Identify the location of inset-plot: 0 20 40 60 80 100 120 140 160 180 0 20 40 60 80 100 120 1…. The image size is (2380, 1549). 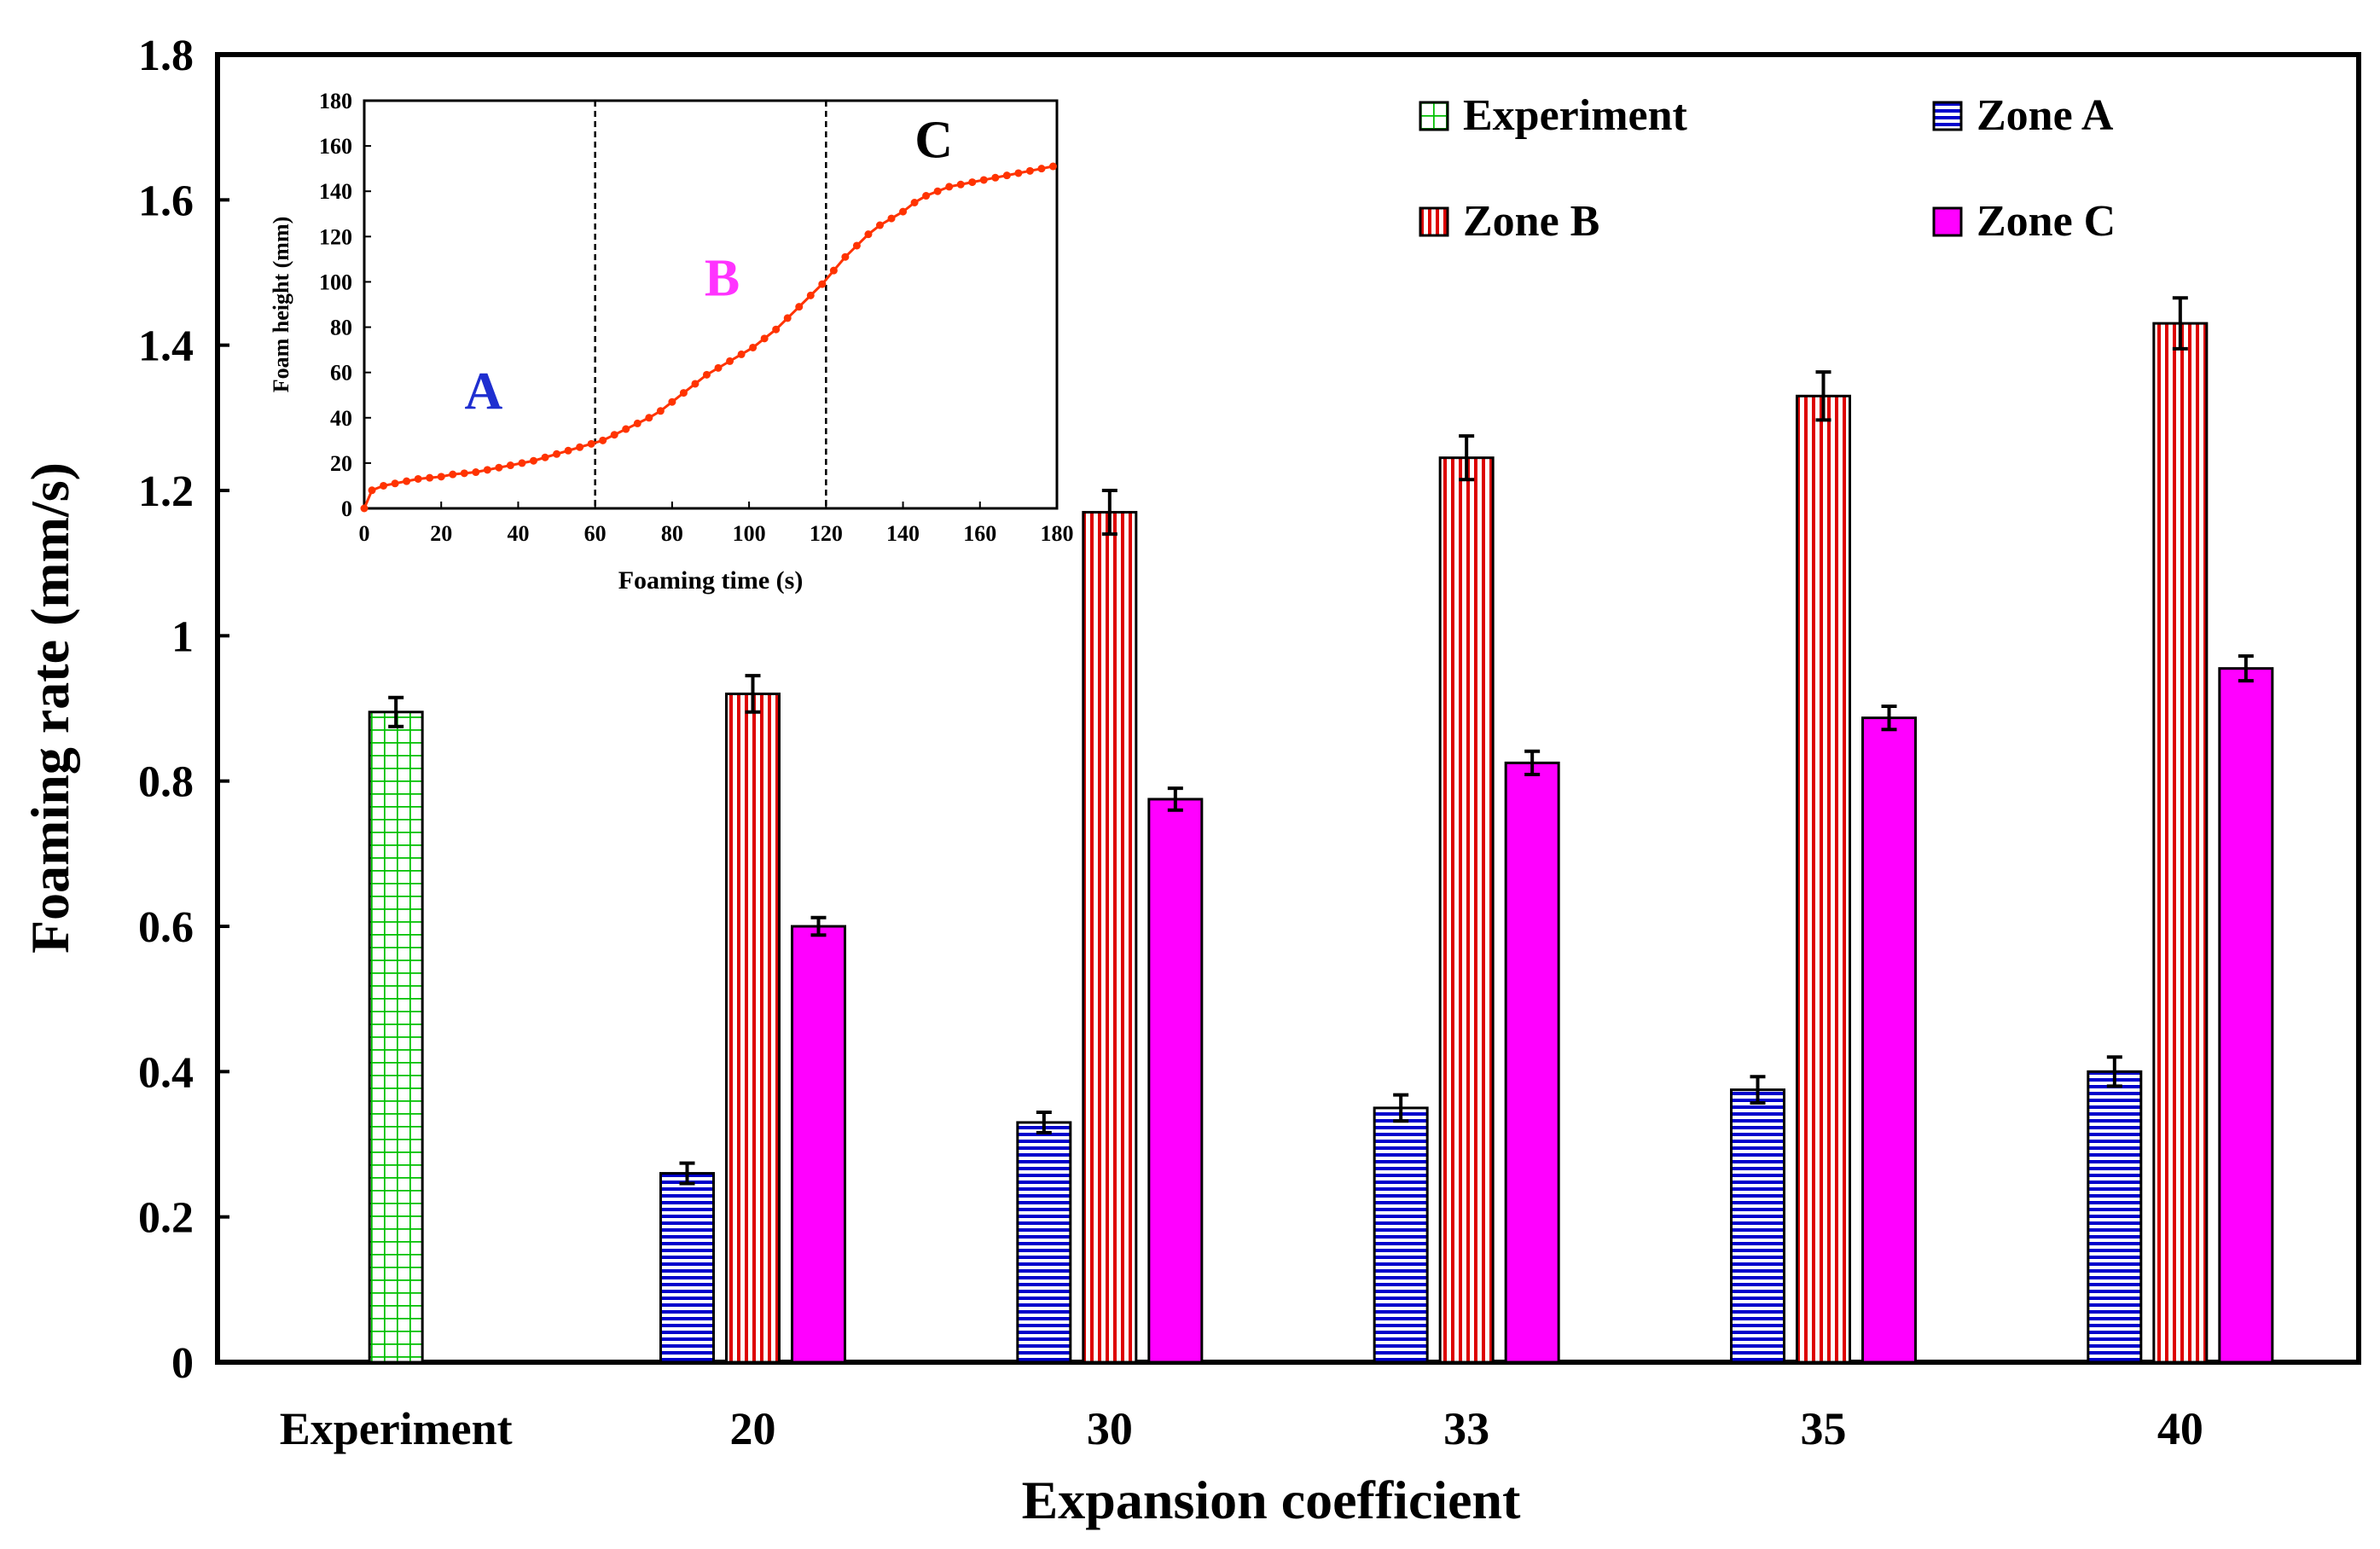
(671, 342).